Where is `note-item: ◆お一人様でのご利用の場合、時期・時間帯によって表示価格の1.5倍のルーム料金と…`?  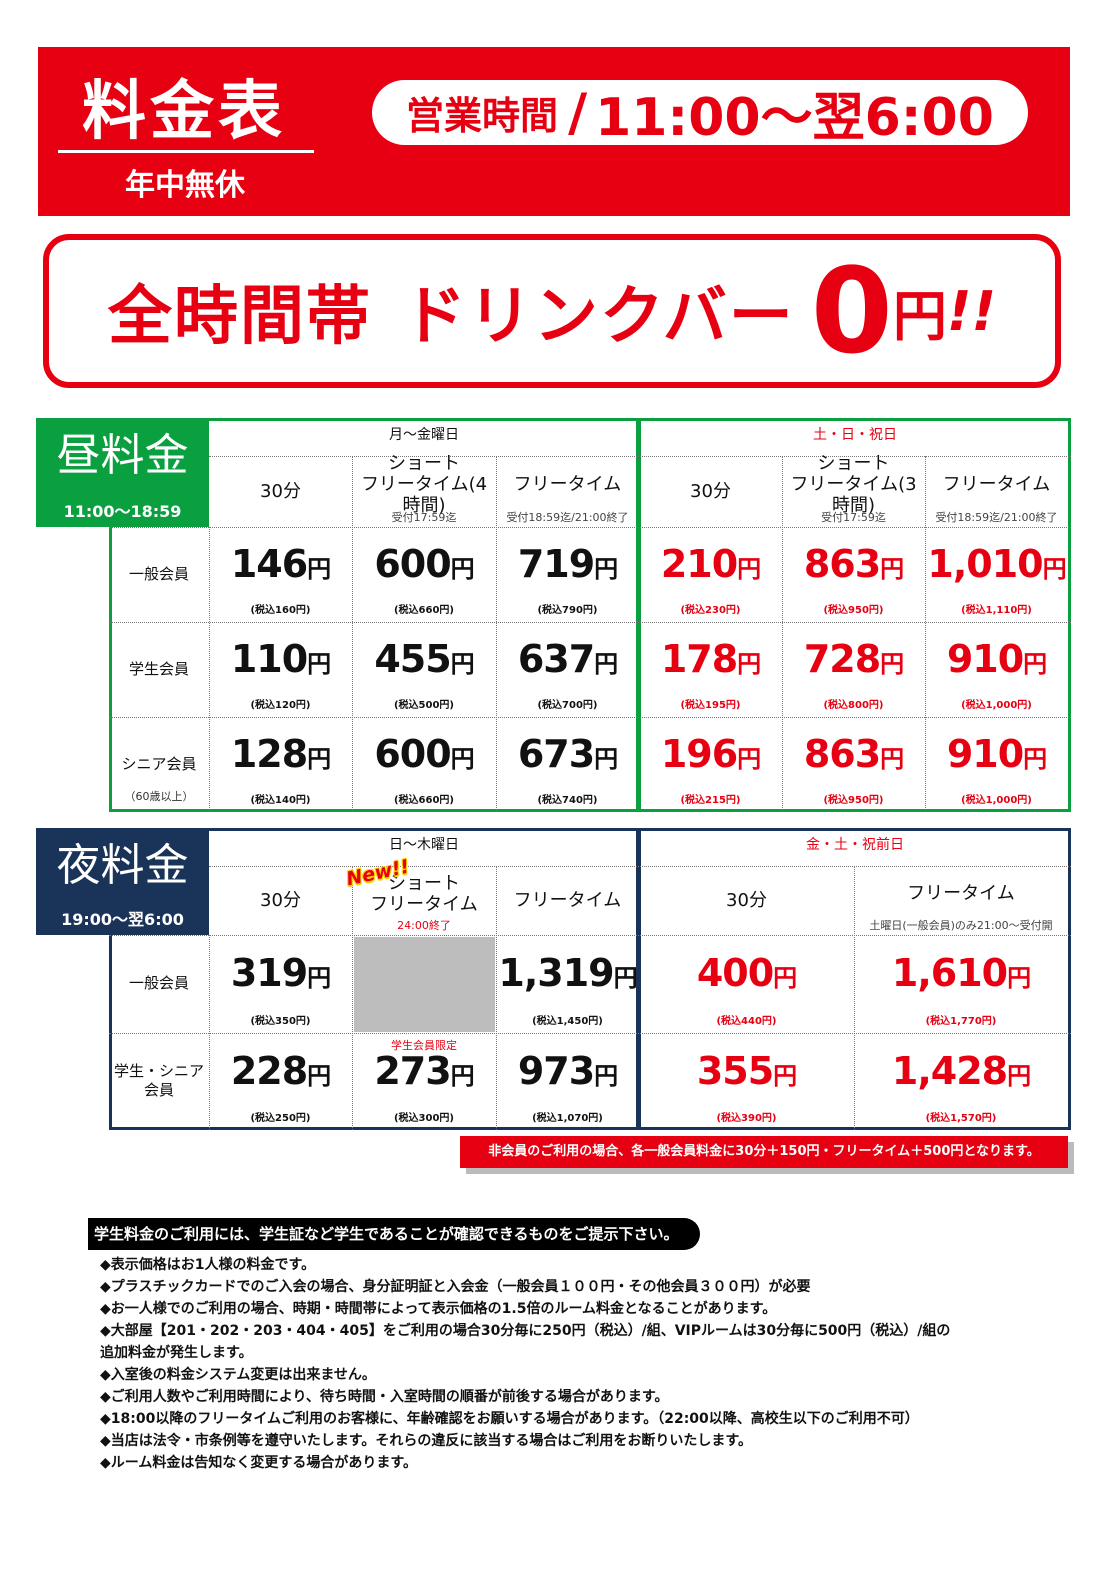 note-item: ◆お一人様でのご利用の場合、時期・時間帯によって表示価格の1.5倍のルーム料金と… is located at coordinates (438, 1309).